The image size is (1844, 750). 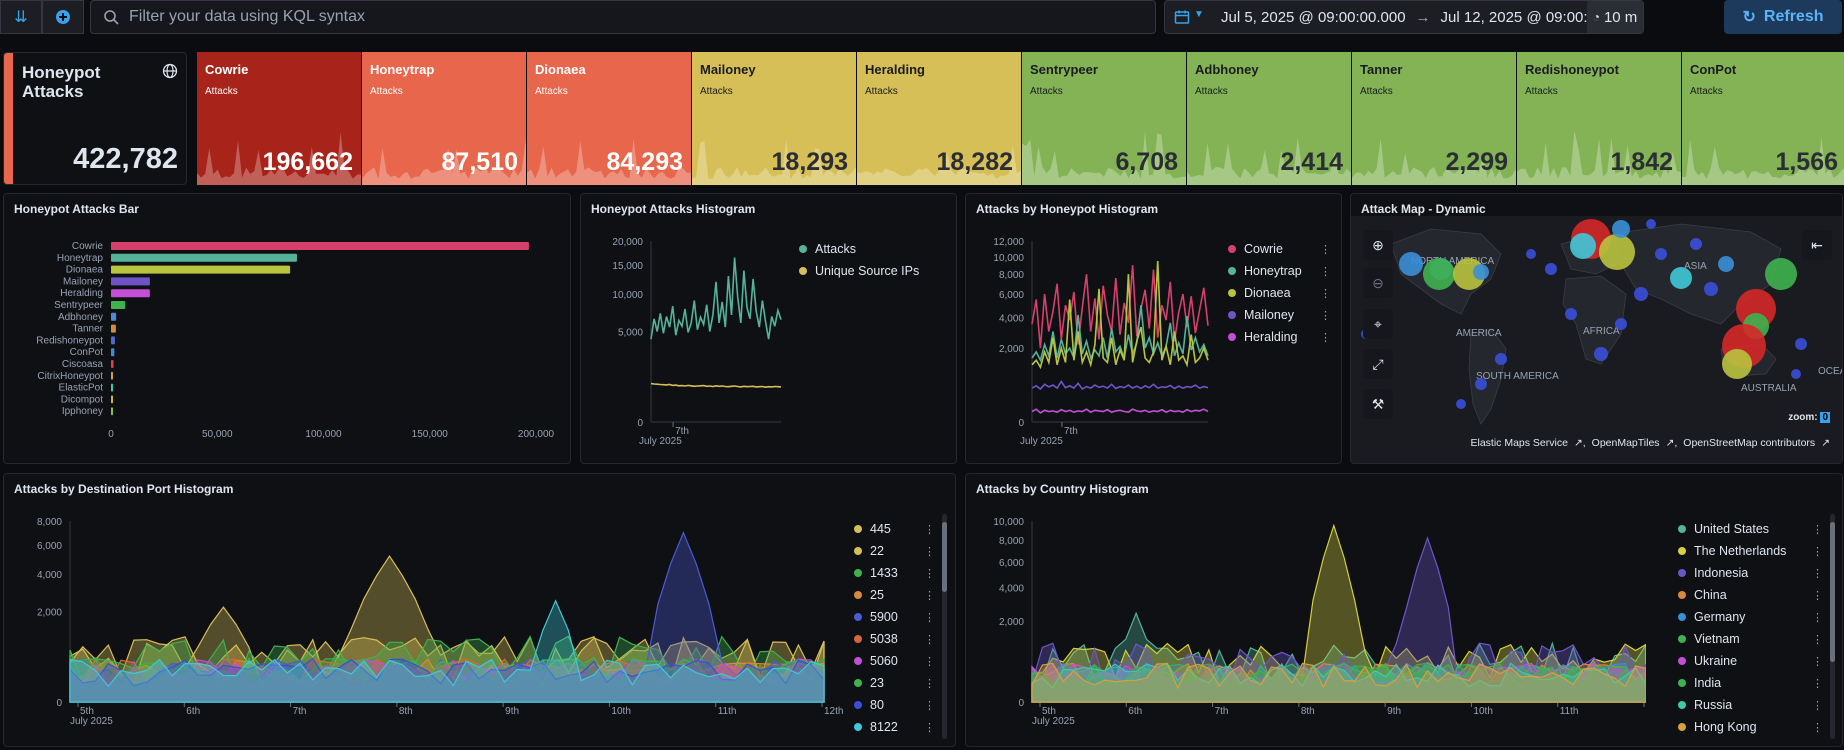 I want to click on zoom-out-button: ⊖, so click(x=1378, y=283).